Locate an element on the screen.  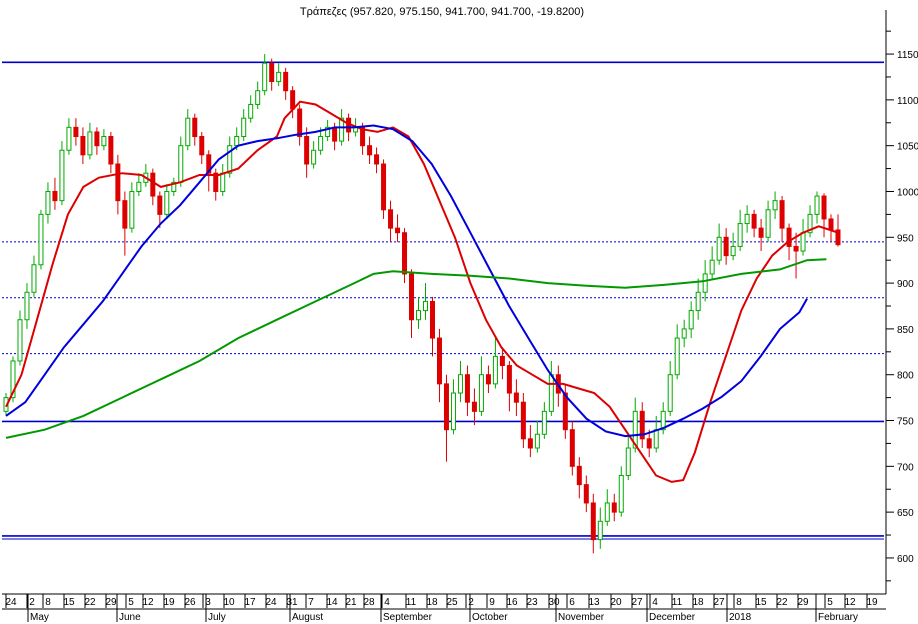
x-day-label: 21 is located at coordinates (351, 602).